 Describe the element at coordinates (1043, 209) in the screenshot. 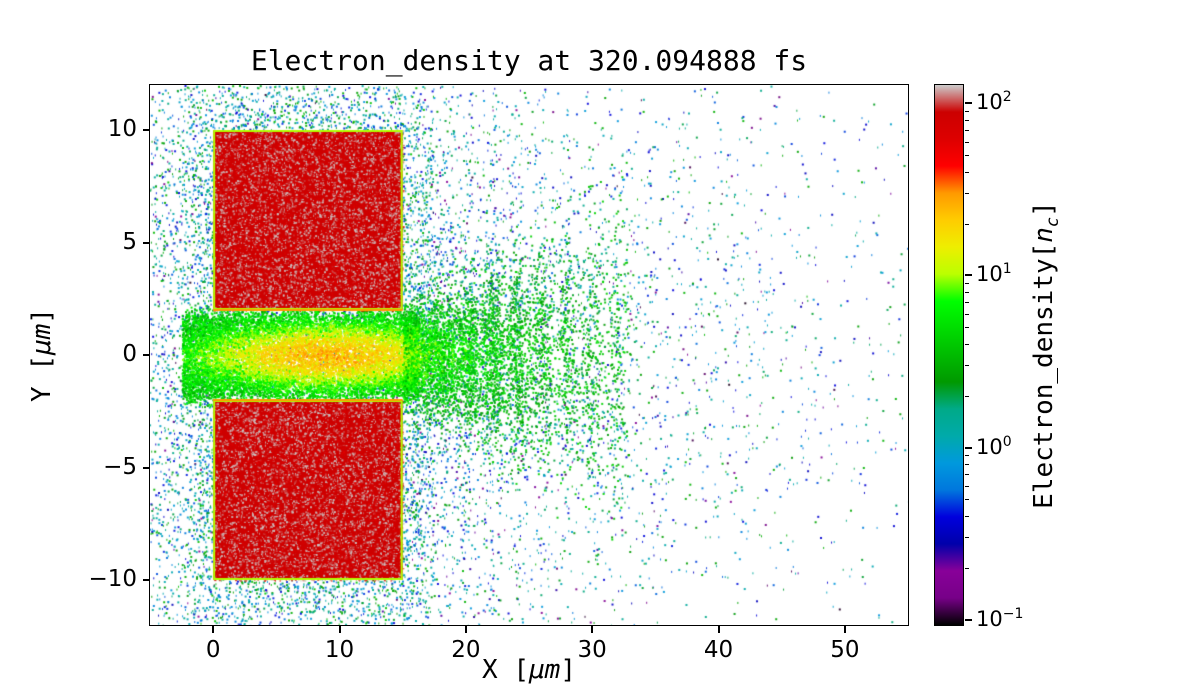

I see `colorbar-label-close: ]` at that location.